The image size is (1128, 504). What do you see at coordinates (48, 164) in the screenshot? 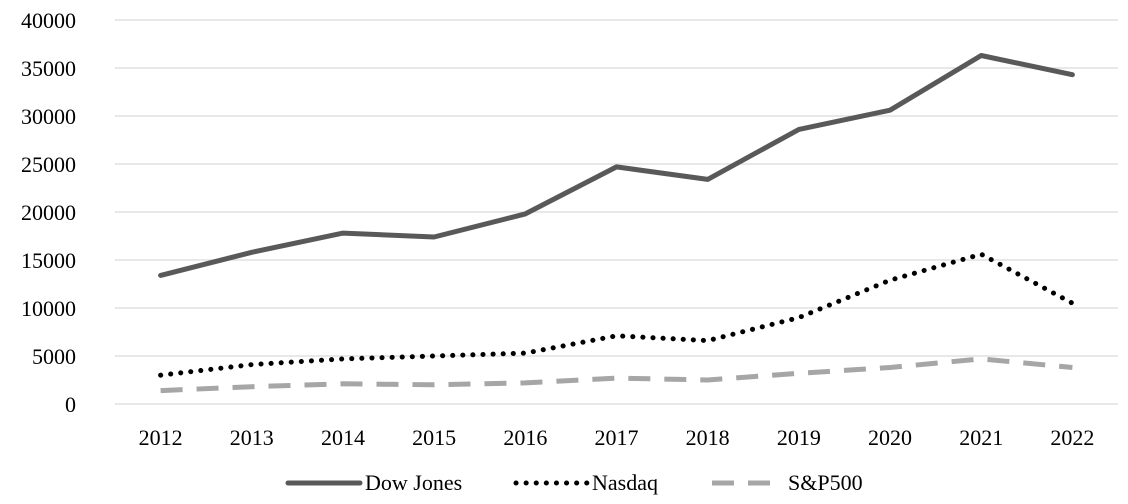
I see `y-tick-label: 25000` at bounding box center [48, 164].